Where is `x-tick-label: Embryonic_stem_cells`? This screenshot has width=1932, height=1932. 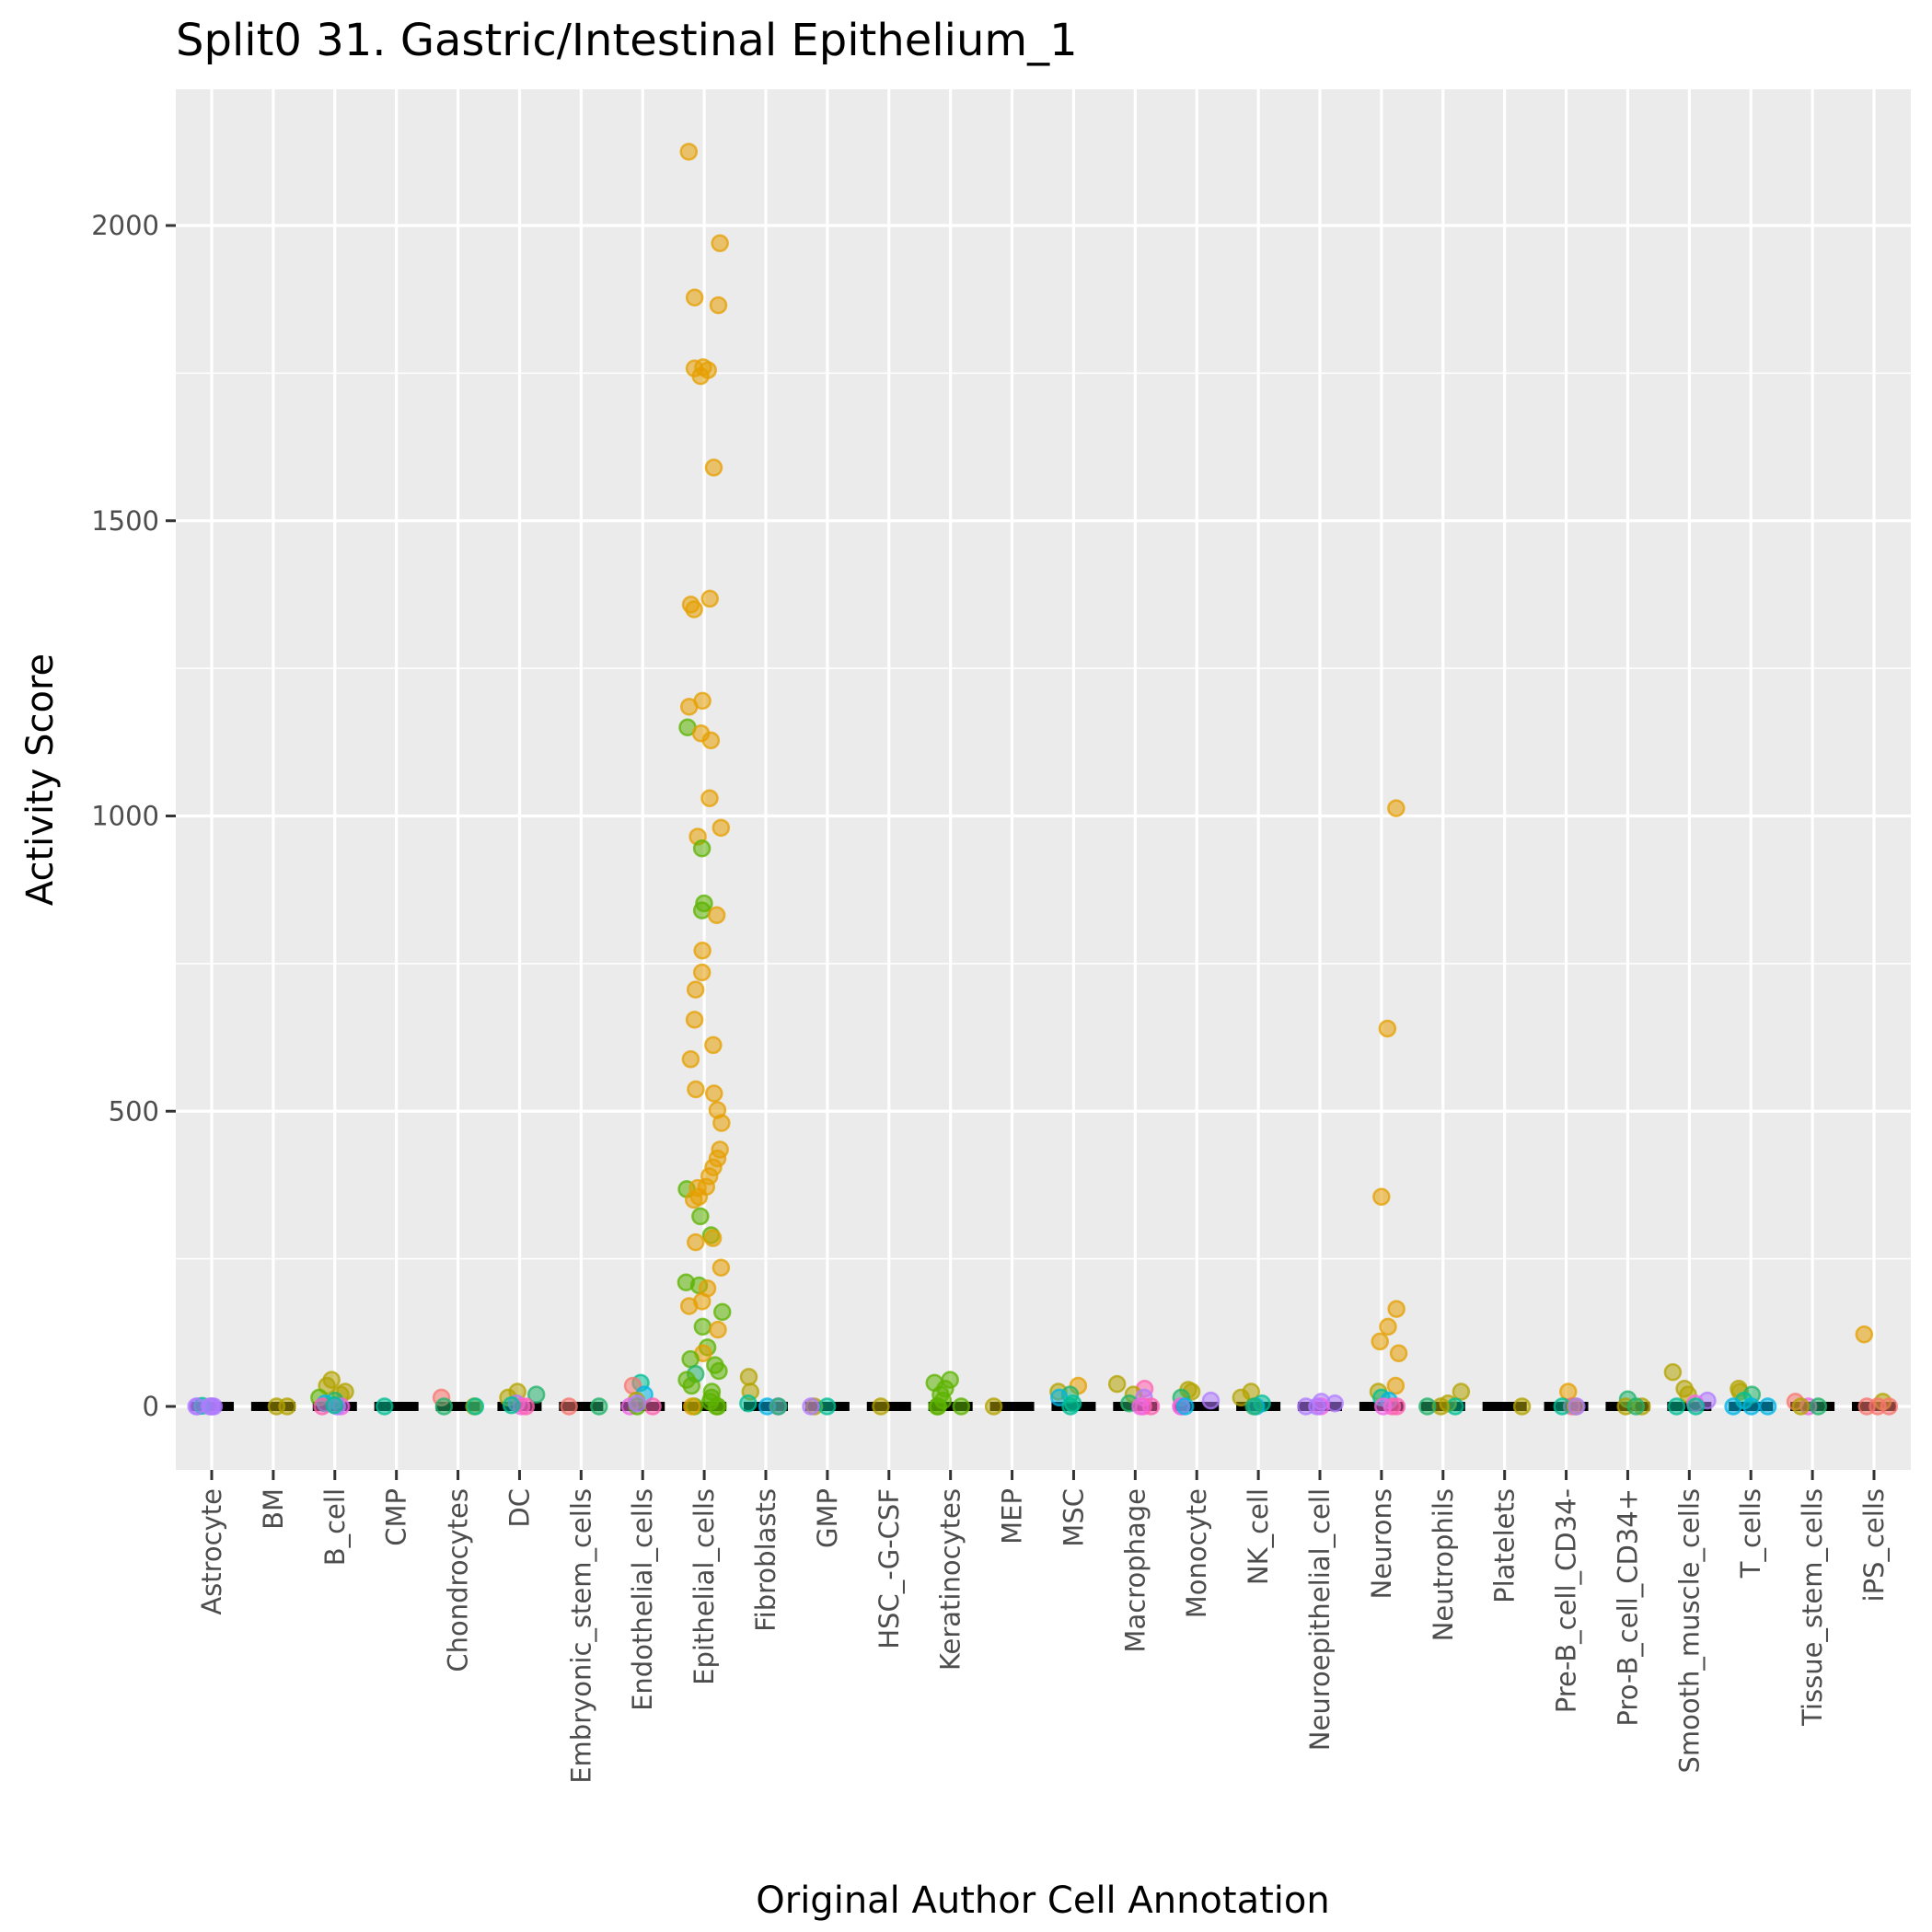 x-tick-label: Embryonic_stem_cells is located at coordinates (581, 1636).